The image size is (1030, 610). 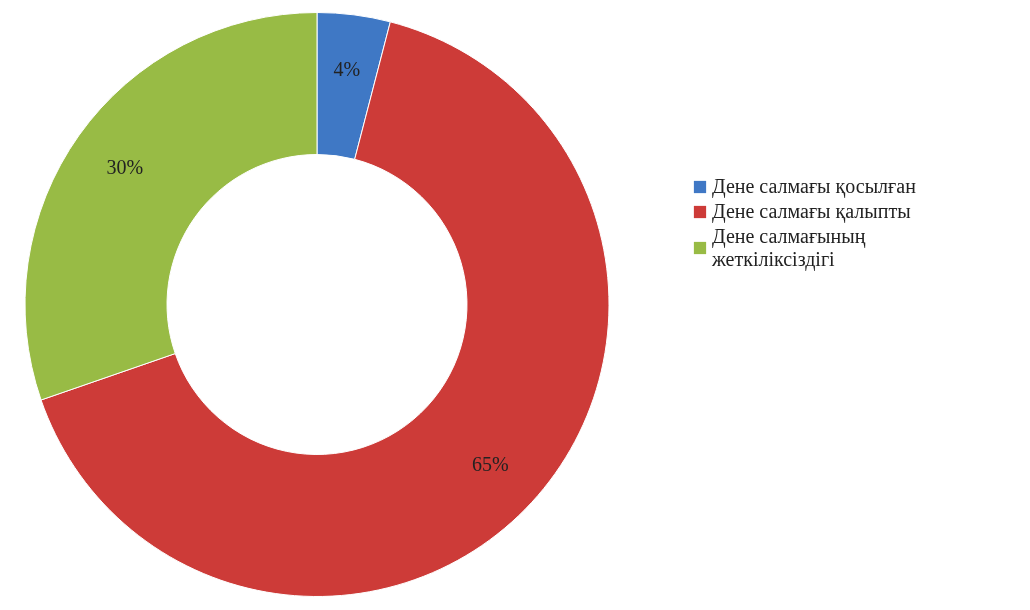 I want to click on legend-label: Дене салмағының жеткіліксіздігі, so click(x=788, y=248).